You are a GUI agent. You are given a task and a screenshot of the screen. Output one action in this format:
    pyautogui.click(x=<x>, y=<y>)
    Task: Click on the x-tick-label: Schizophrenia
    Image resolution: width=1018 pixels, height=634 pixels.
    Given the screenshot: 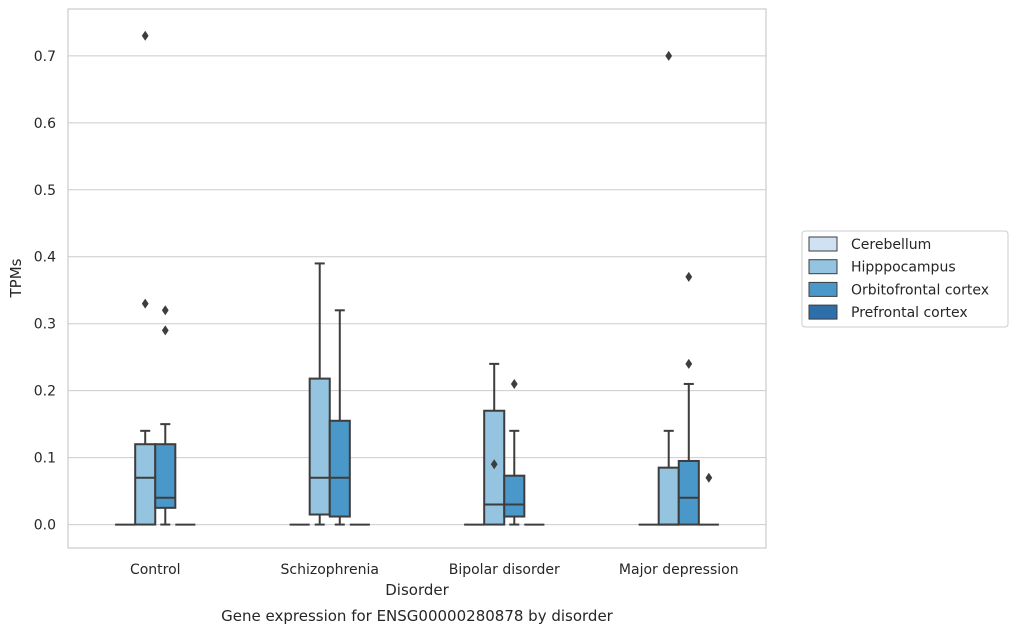 What is the action you would take?
    pyautogui.click(x=330, y=570)
    